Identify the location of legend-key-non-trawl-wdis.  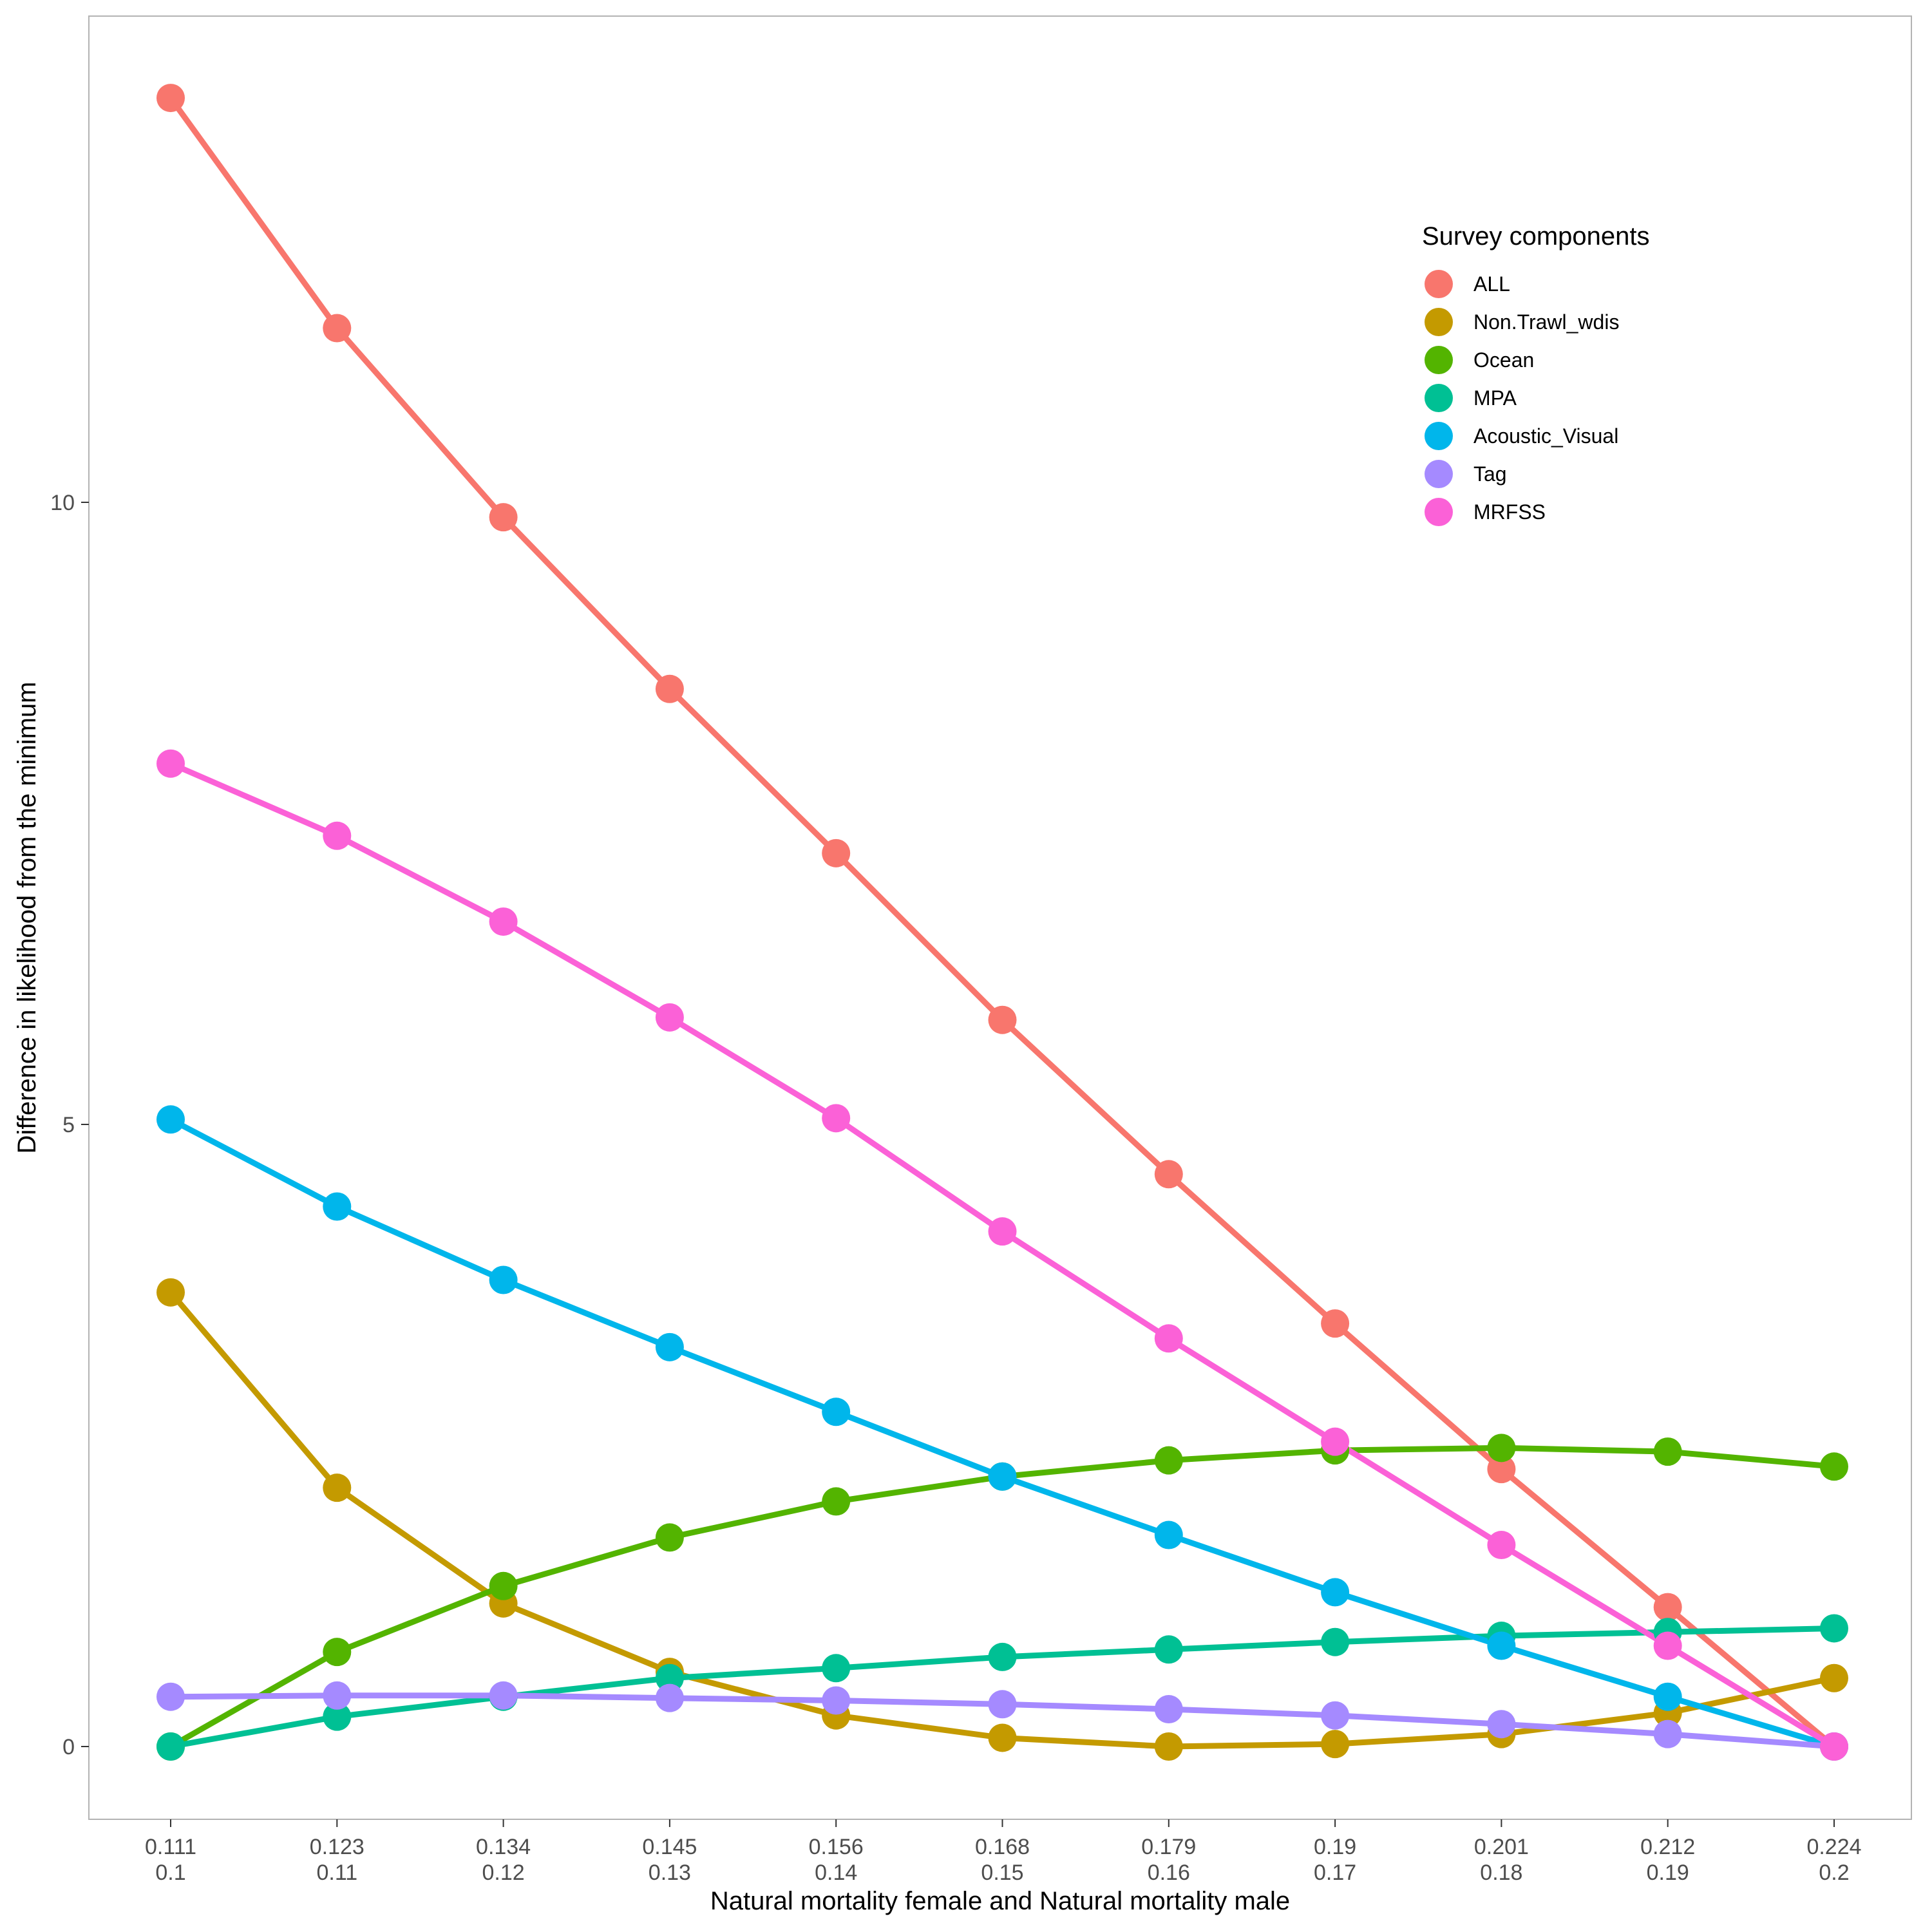
(1439, 322).